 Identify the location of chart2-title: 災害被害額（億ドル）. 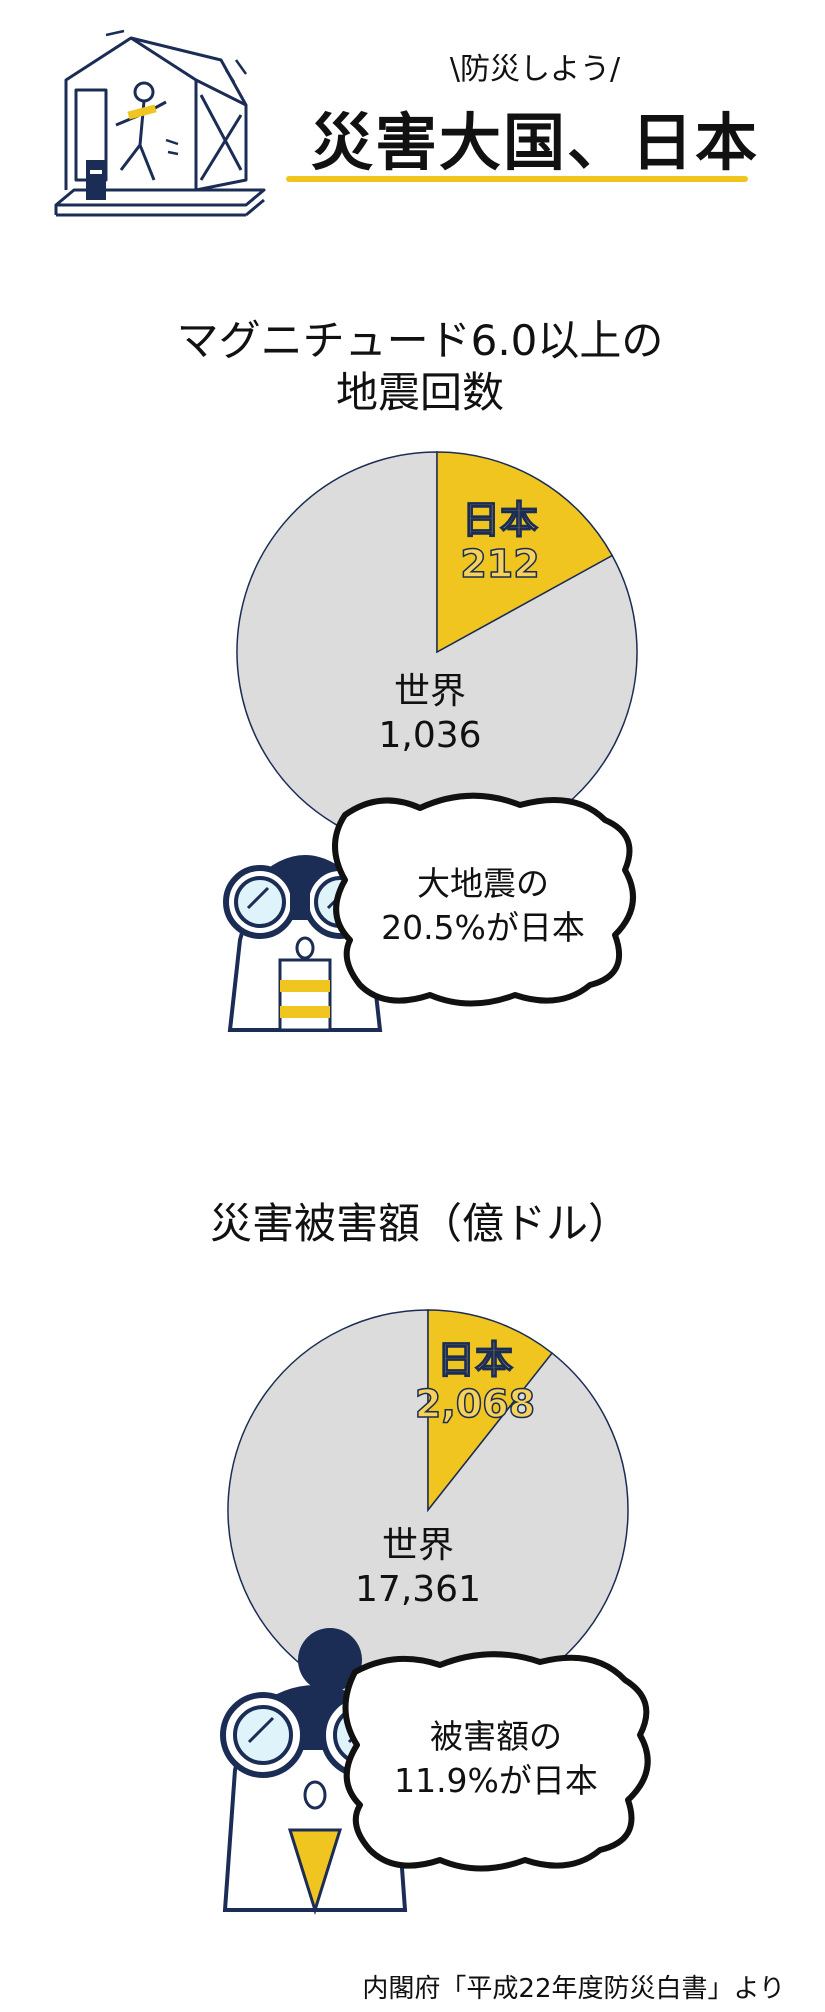
(420, 1224).